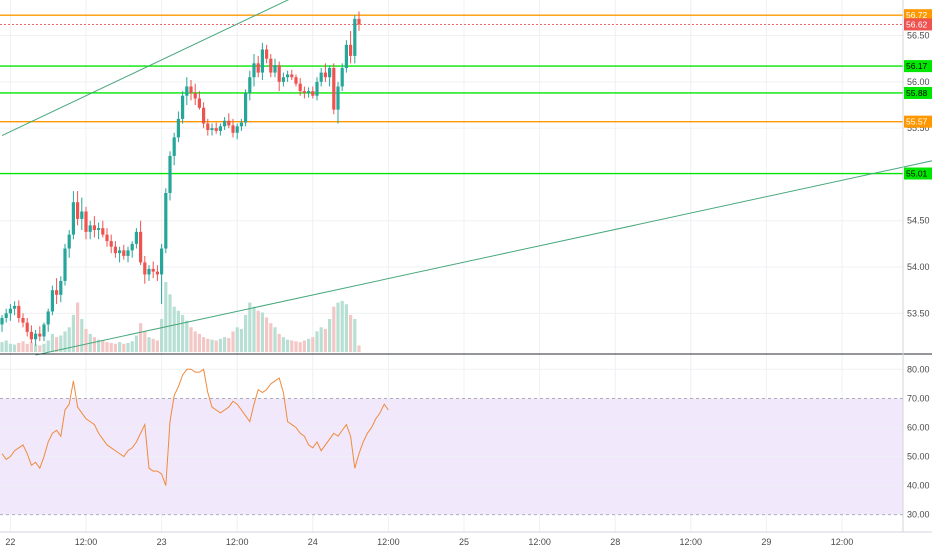 Image resolution: width=932 pixels, height=550 pixels. Describe the element at coordinates (918, 486) in the screenshot. I see `rsi-tick-label: 40.00` at that location.